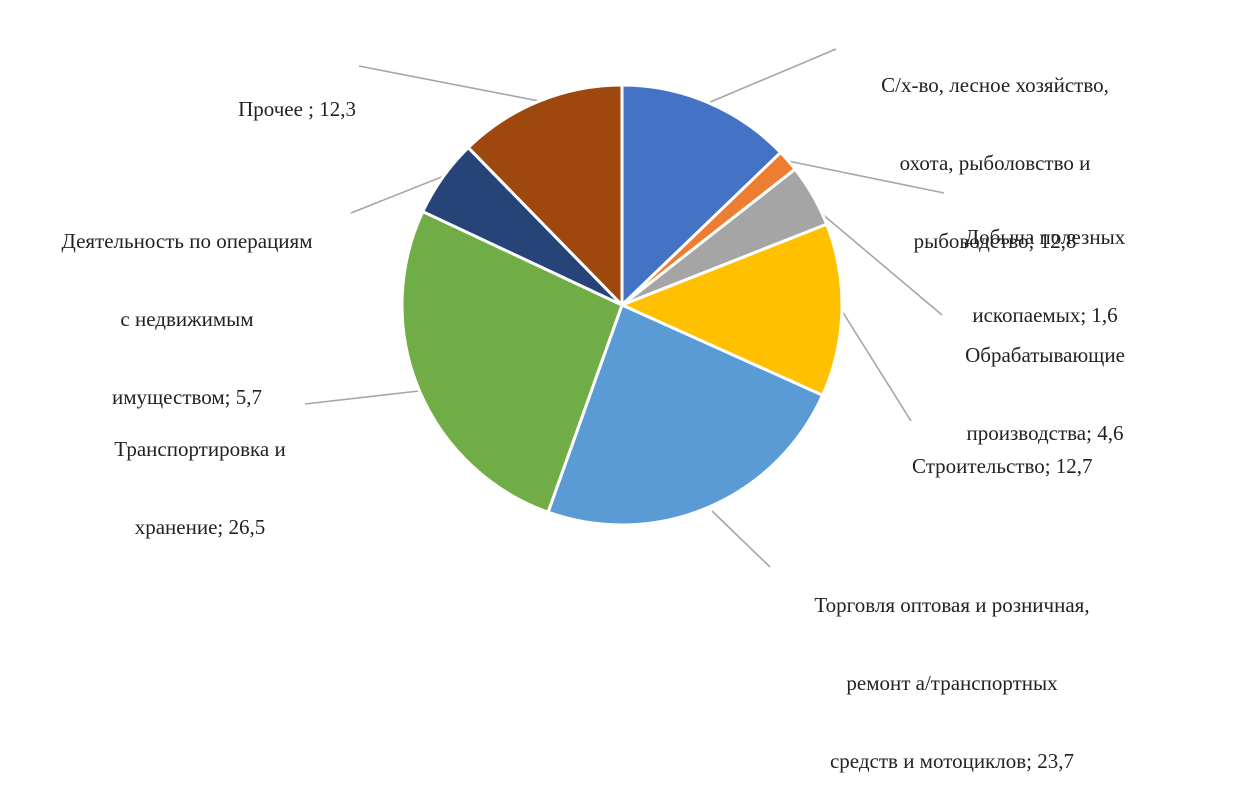 Image resolution: width=1247 pixels, height=800 pixels. Describe the element at coordinates (200, 488) in the screenshot. I see `slice-label-transport: Транспортировка и хранение; 26,5` at that location.